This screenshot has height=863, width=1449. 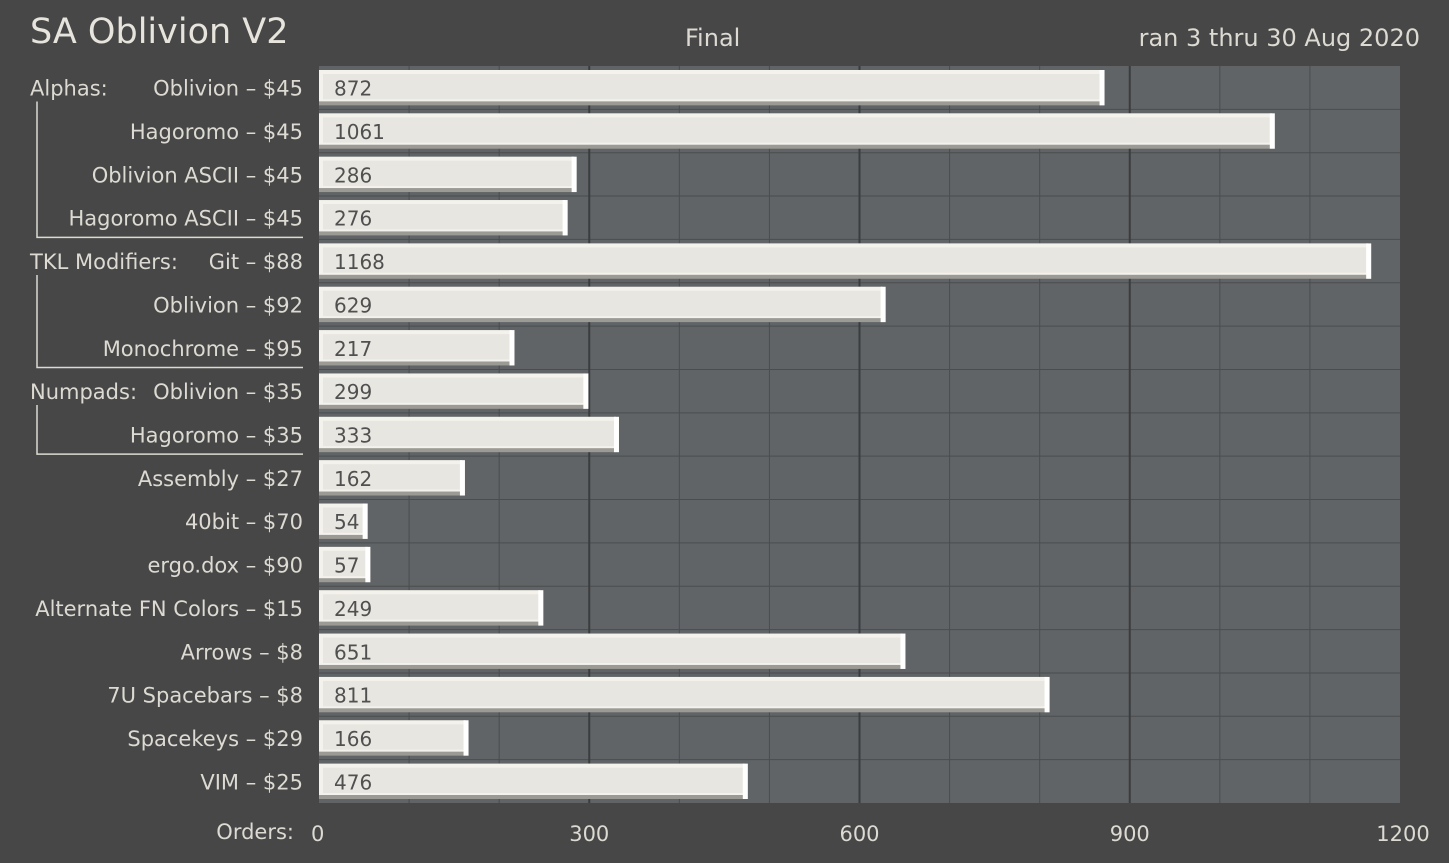 I want to click on bar: 57, so click(x=345, y=564).